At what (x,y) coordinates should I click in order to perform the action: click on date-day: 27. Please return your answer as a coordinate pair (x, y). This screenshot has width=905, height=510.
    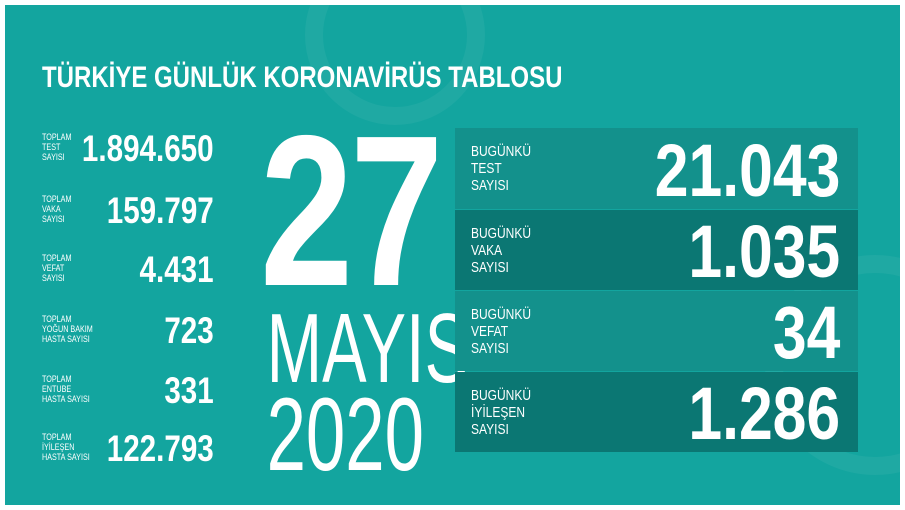
    Looking at the image, I should click on (351, 210).